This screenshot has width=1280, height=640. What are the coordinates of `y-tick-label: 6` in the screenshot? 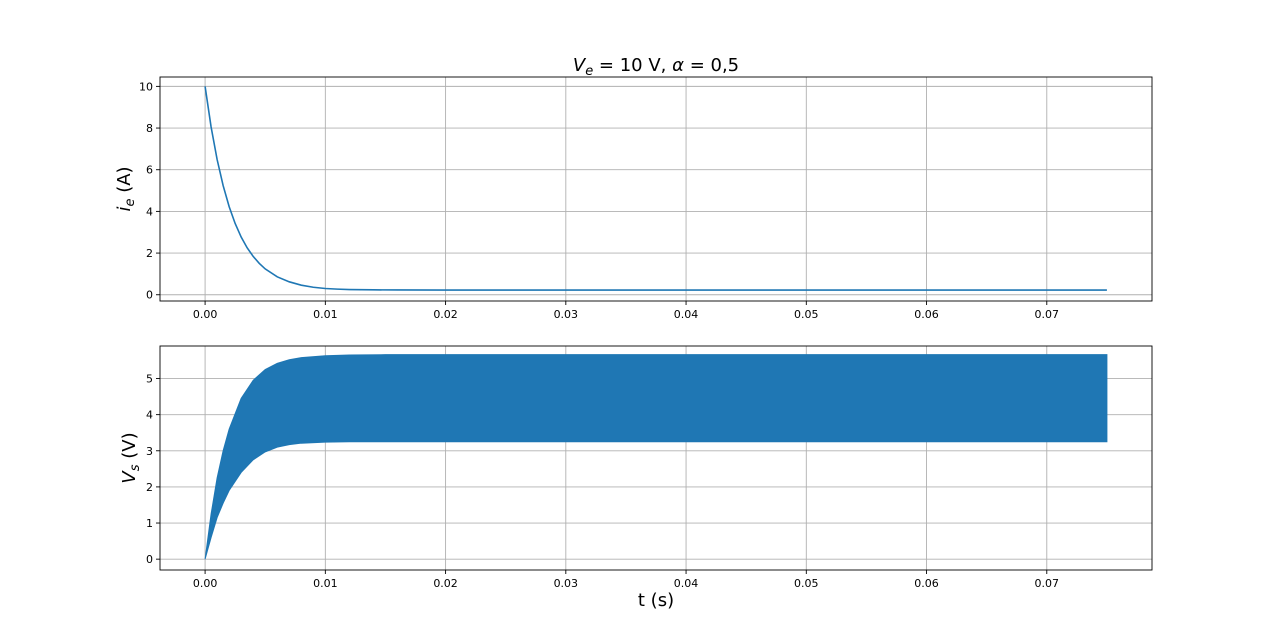 It's located at (149, 170).